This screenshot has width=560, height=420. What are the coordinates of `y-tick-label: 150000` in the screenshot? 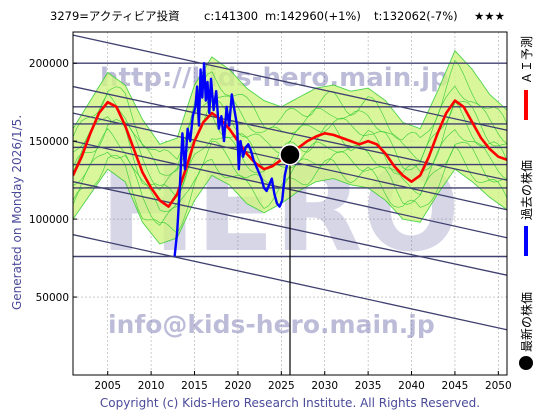 It's located at (49, 142).